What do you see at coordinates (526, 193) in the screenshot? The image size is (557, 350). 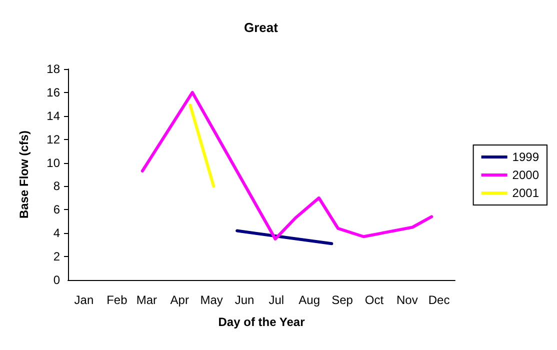 I see `legend-label: 2001` at bounding box center [526, 193].